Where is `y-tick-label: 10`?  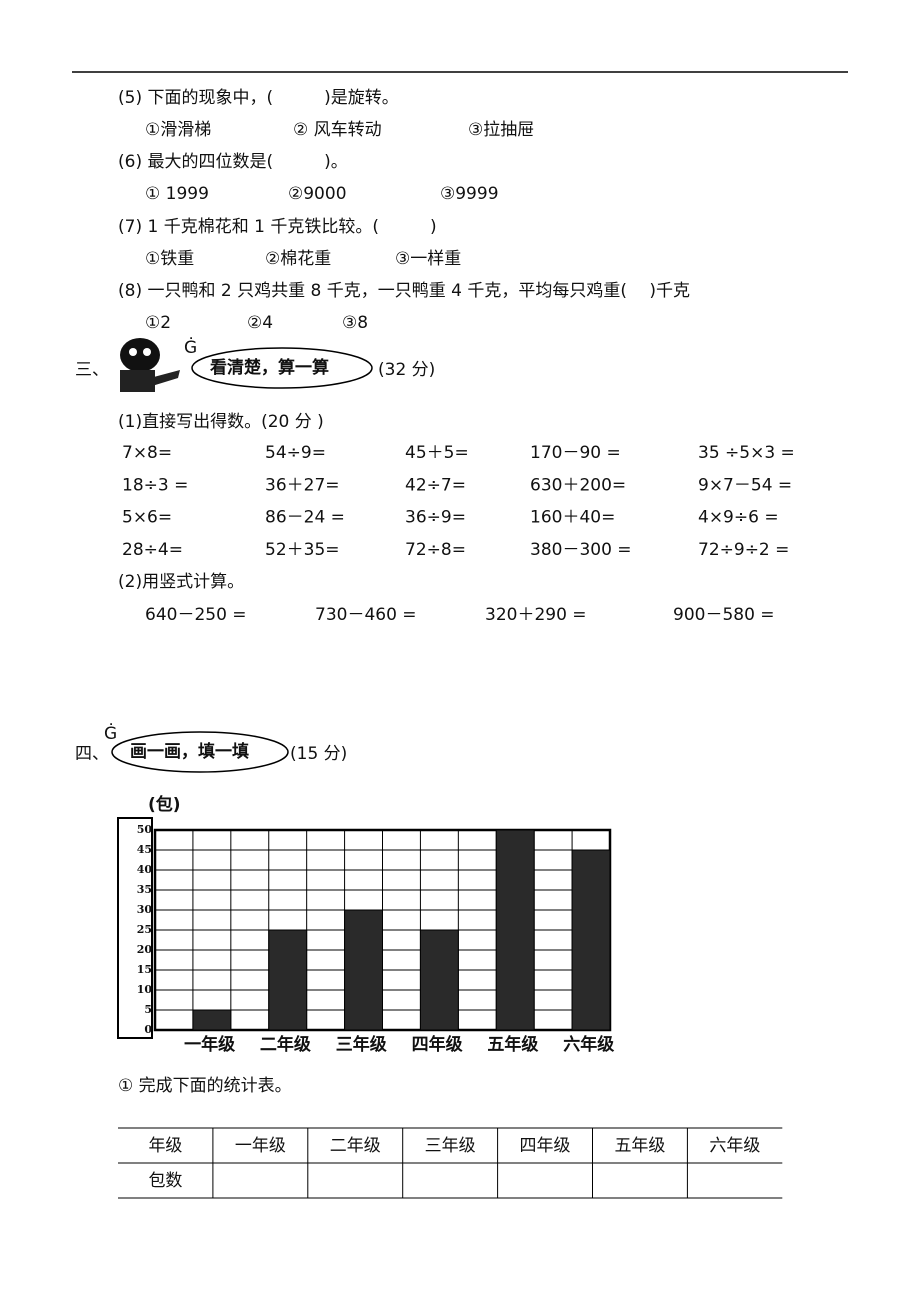
y-tick-label: 10 is located at coordinates (145, 989).